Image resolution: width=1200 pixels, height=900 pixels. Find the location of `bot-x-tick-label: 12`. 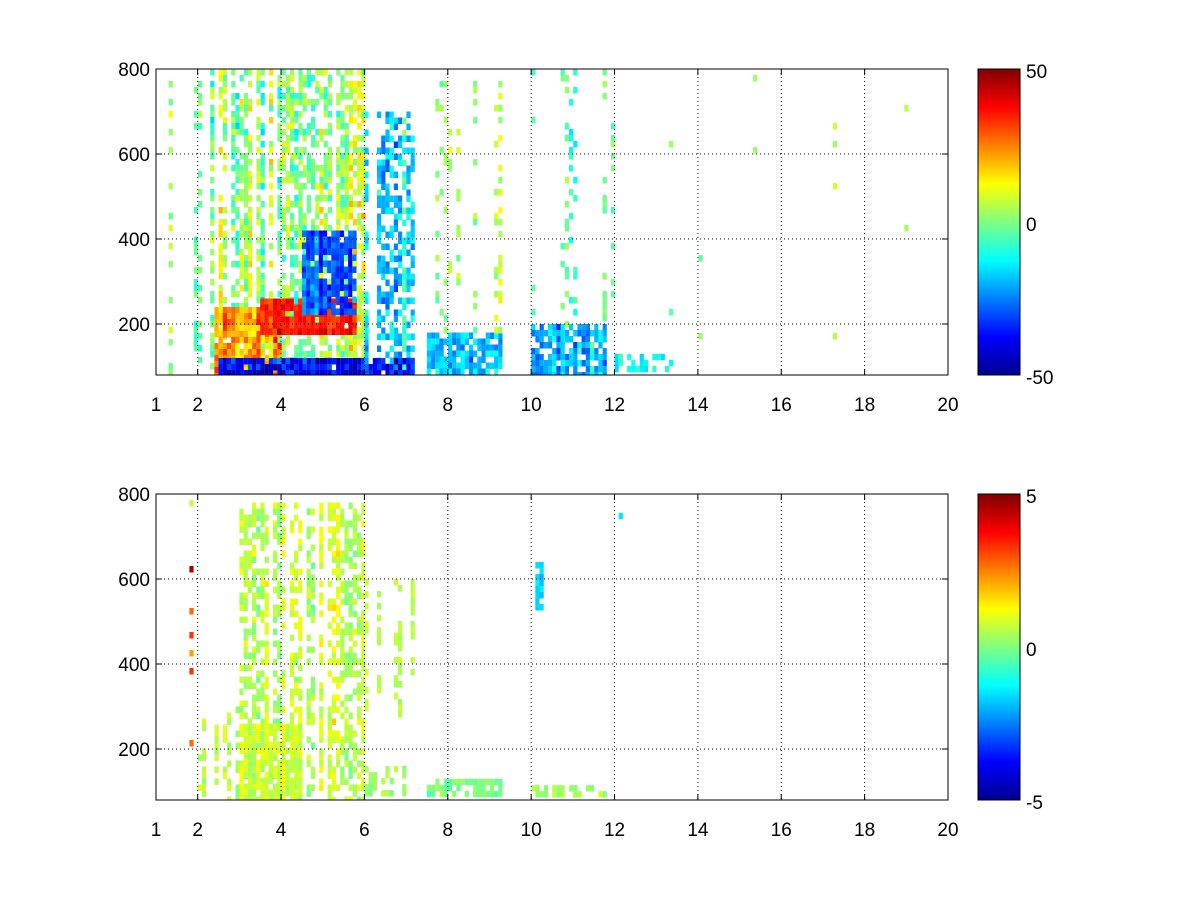

bot-x-tick-label: 12 is located at coordinates (614, 830).